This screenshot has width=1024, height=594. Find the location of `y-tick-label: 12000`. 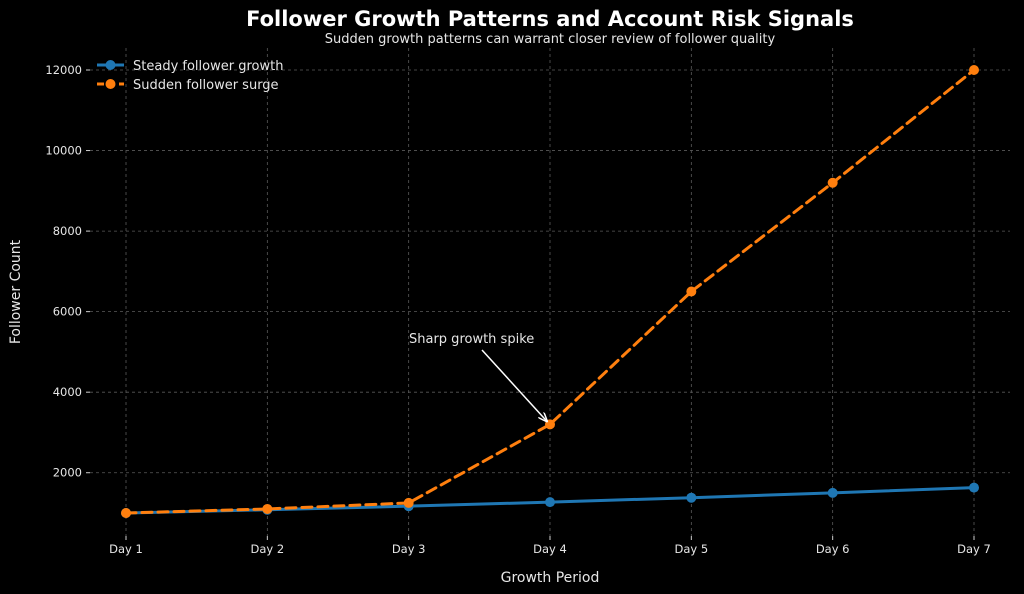

y-tick-label: 12000 is located at coordinates (63, 70).